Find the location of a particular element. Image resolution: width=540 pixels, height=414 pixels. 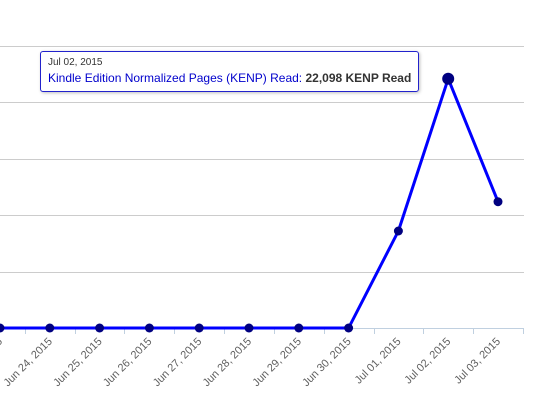

x-tick-label: Jun 25, 2015 is located at coordinates (77, 362).